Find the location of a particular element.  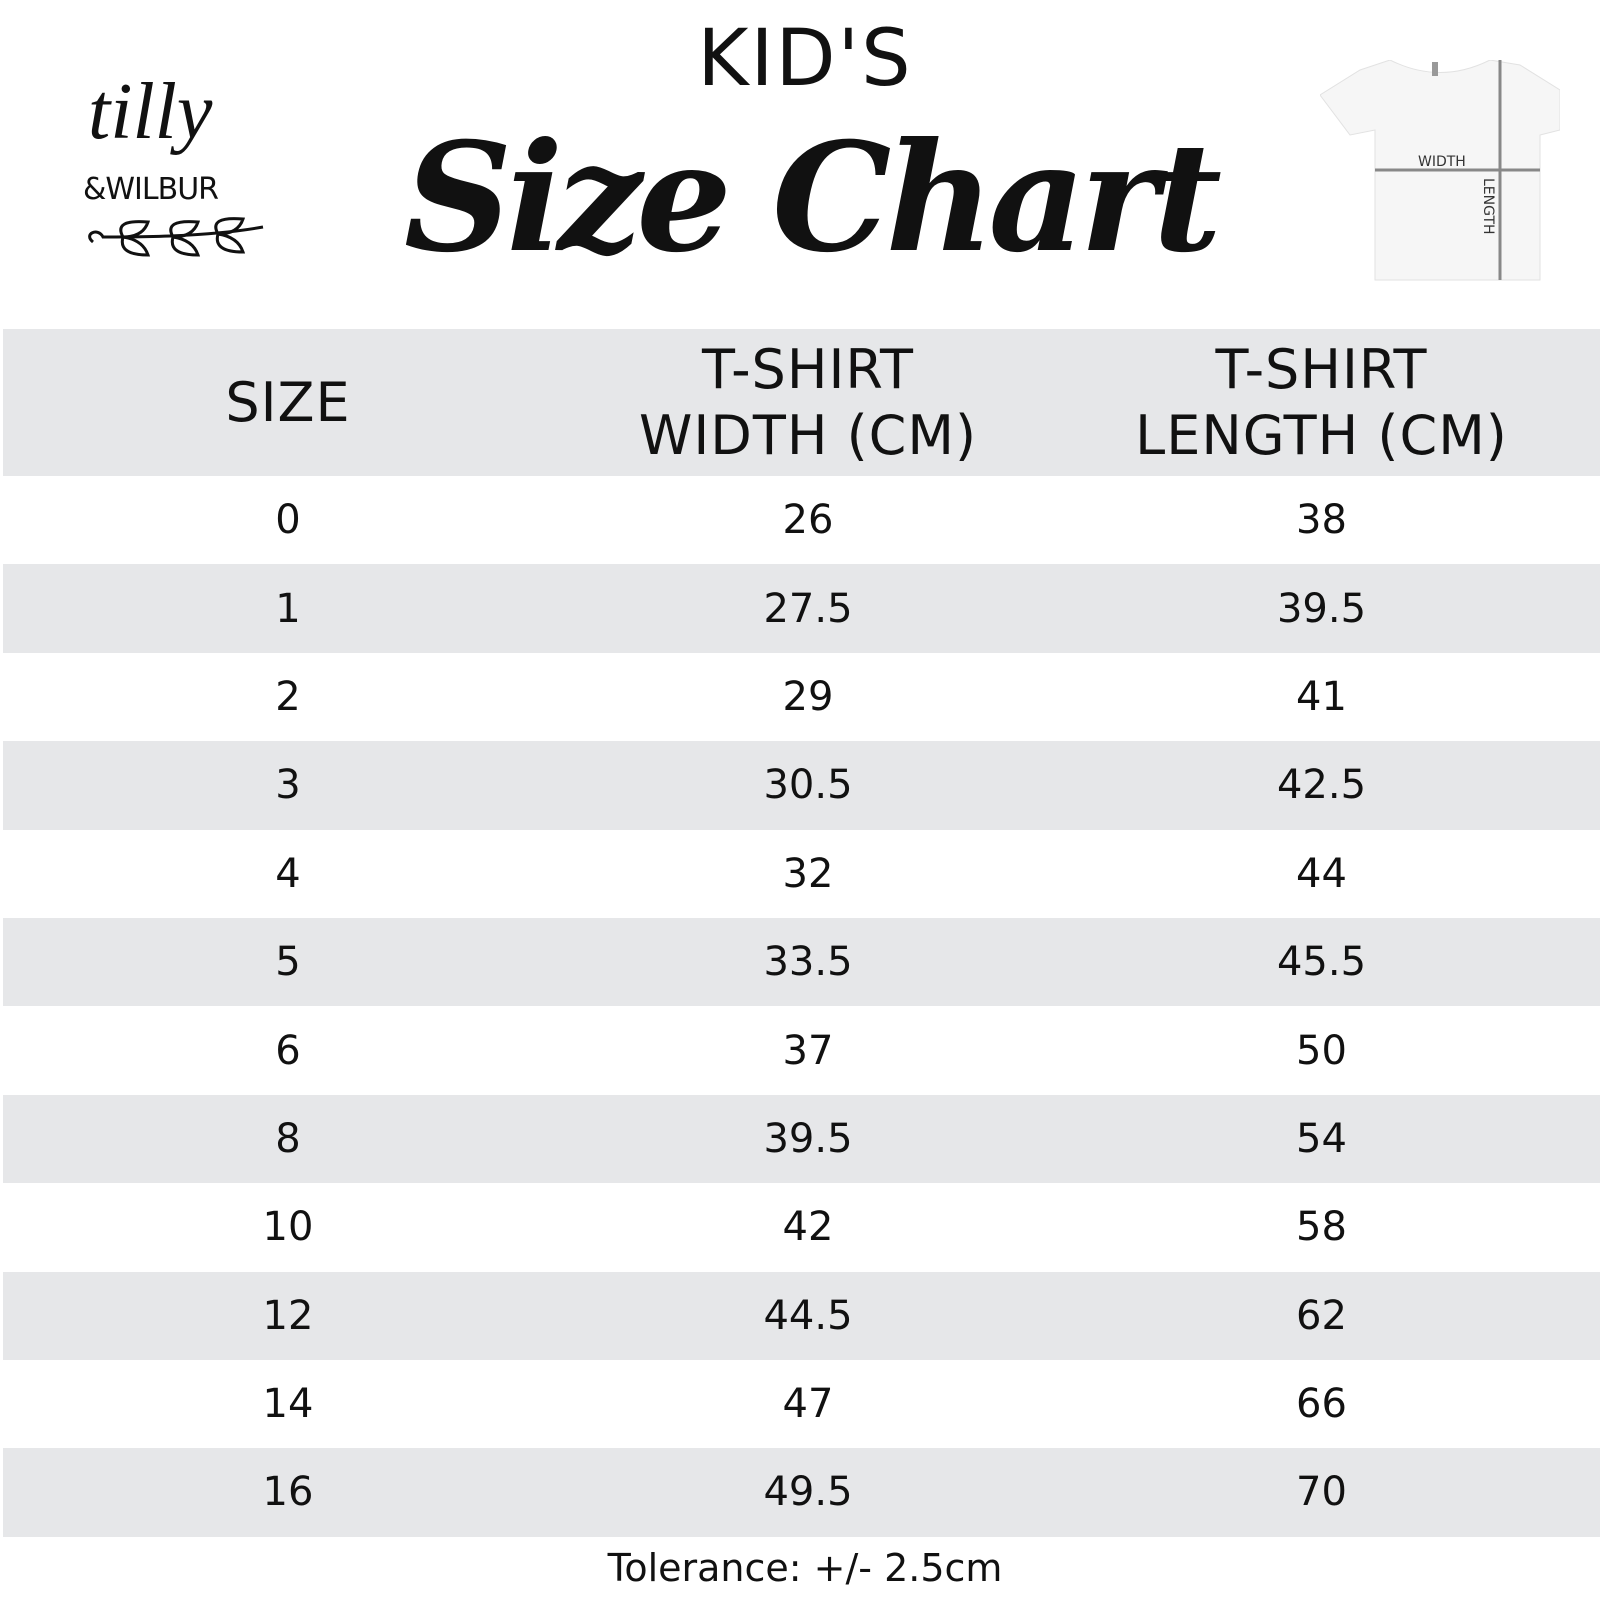

cell-length: 66 is located at coordinates (1321, 1404).